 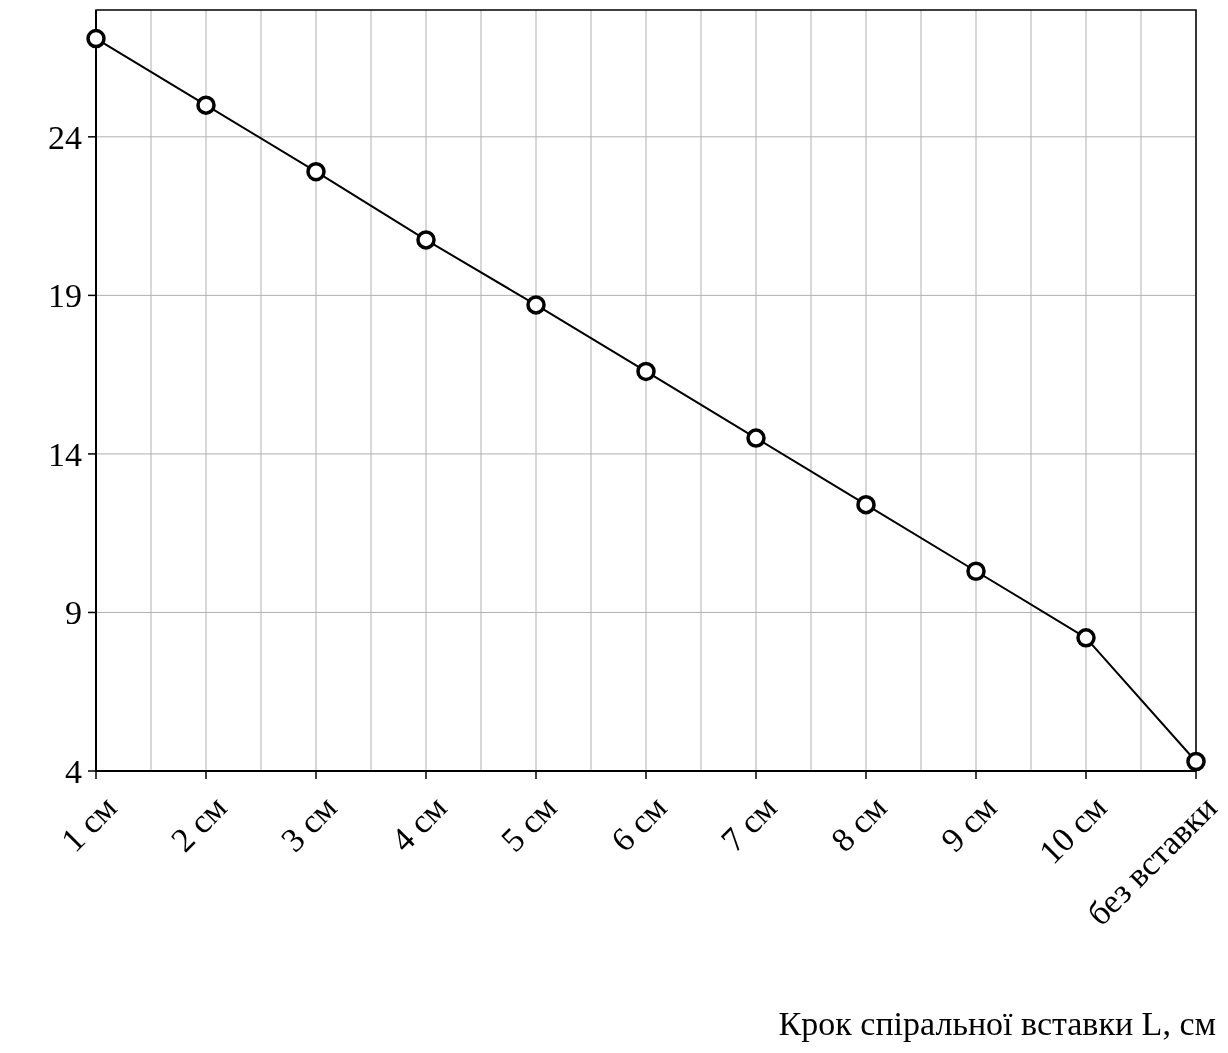 What do you see at coordinates (73, 613) in the screenshot?
I see `y-tick-label: 9` at bounding box center [73, 613].